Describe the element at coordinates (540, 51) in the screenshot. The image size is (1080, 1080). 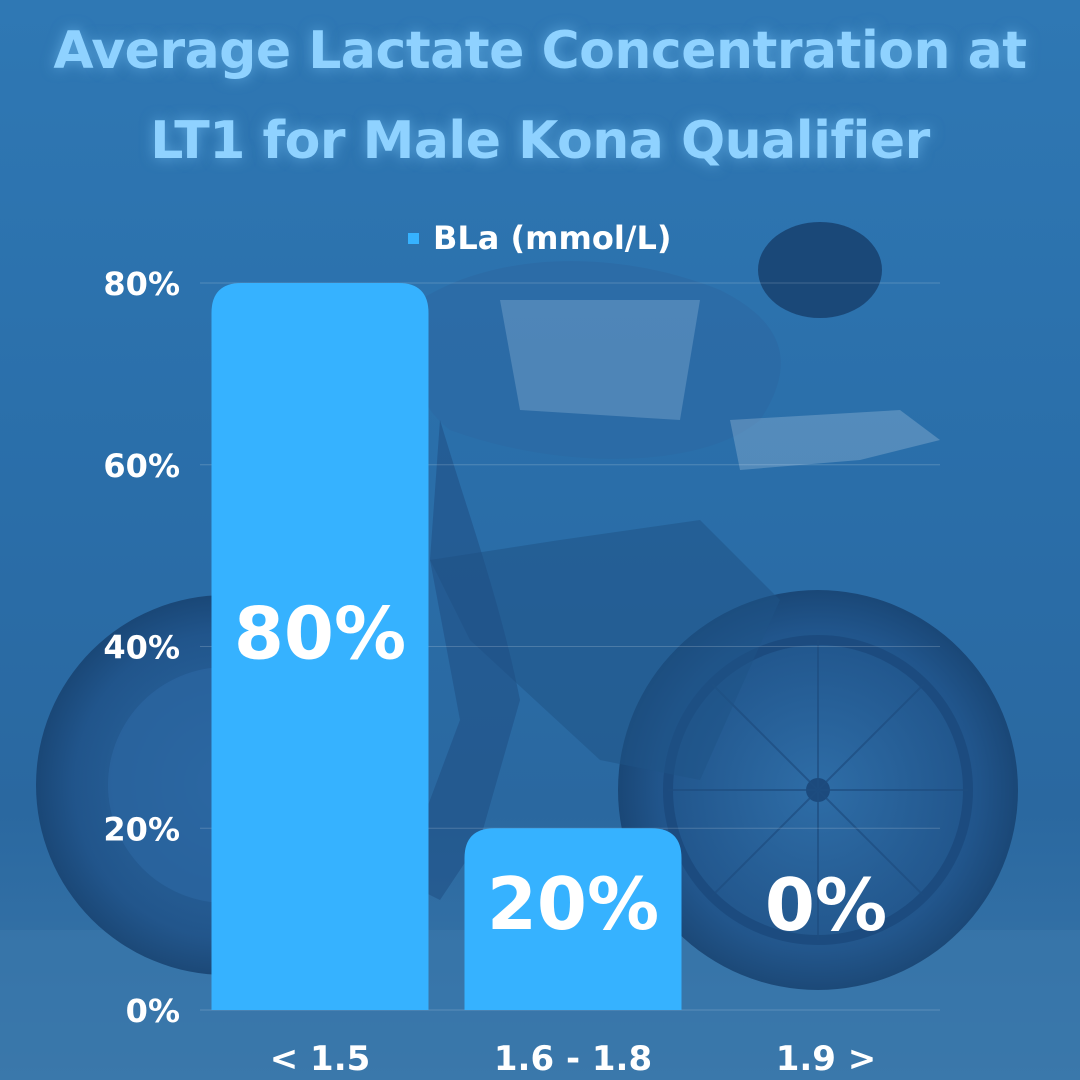
I see `chart-title-line-1: Average Lactate Concentration at` at that location.